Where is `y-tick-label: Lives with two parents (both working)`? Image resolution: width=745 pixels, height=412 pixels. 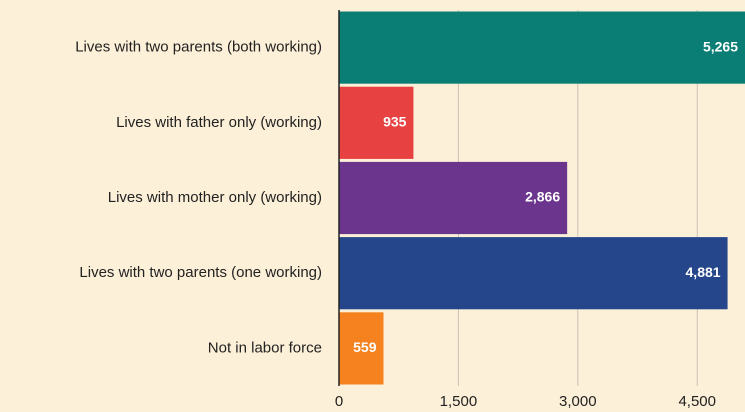
y-tick-label: Lives with two parents (both working) is located at coordinates (198, 47).